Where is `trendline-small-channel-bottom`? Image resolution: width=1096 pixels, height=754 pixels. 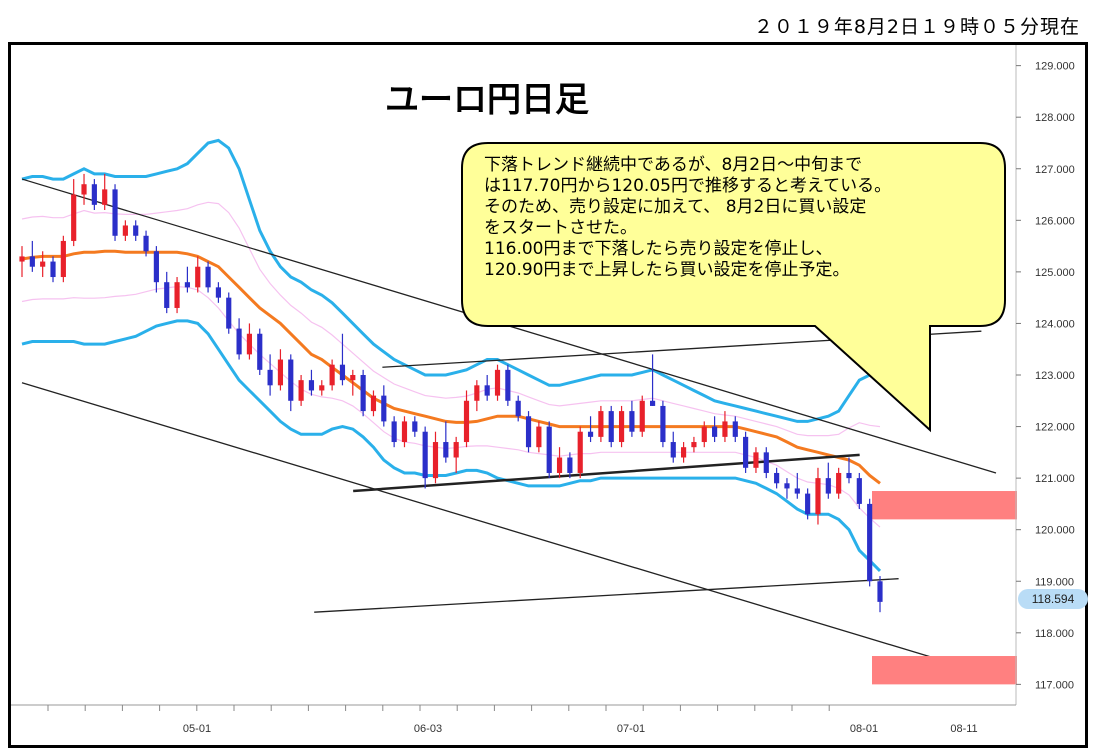 trendline-small-channel-bottom is located at coordinates (606, 595).